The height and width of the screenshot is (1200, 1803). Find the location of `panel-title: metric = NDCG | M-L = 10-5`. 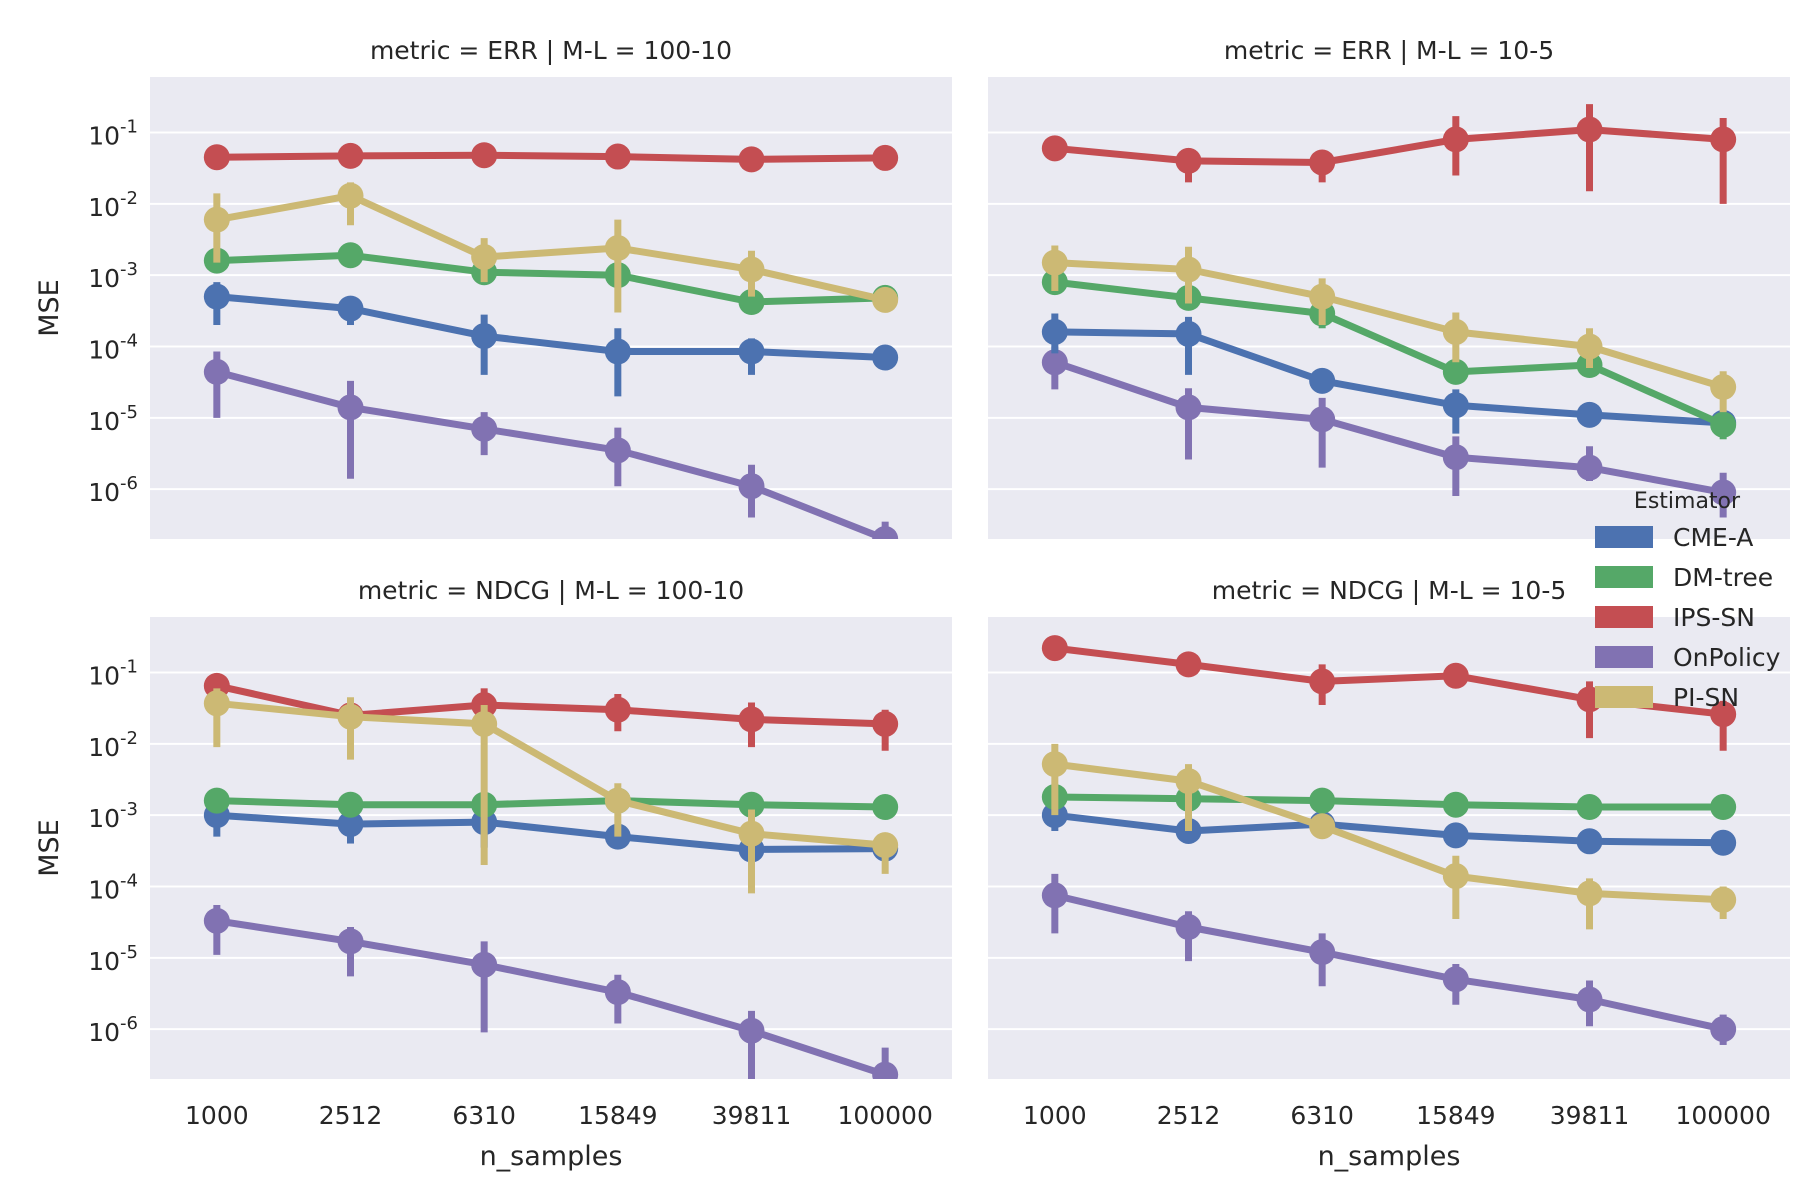

panel-title: metric = NDCG | M-L = 10-5 is located at coordinates (1389, 590).